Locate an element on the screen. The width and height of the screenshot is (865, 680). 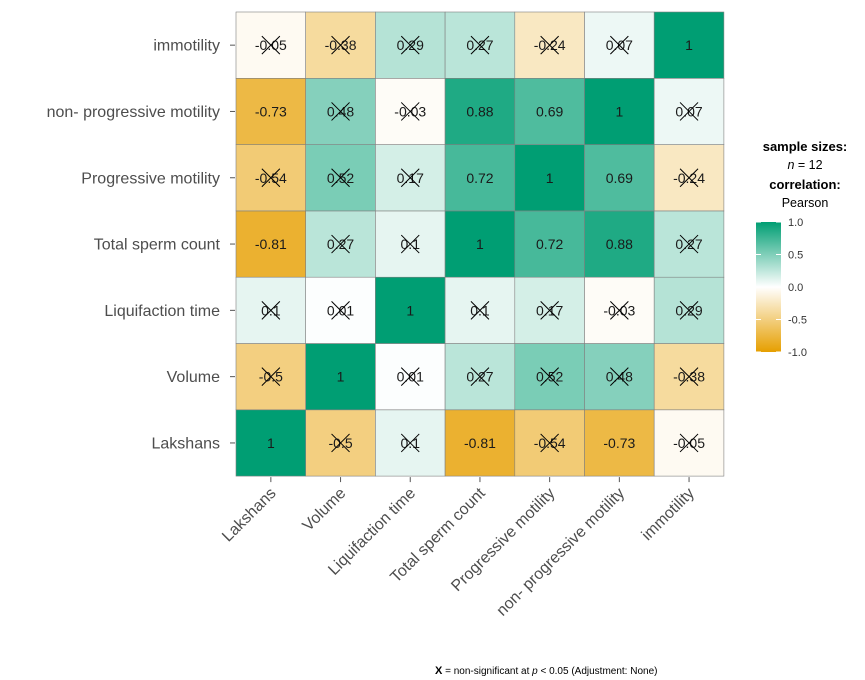
heatmap-cell: 0.72 is located at coordinates (480, 178).